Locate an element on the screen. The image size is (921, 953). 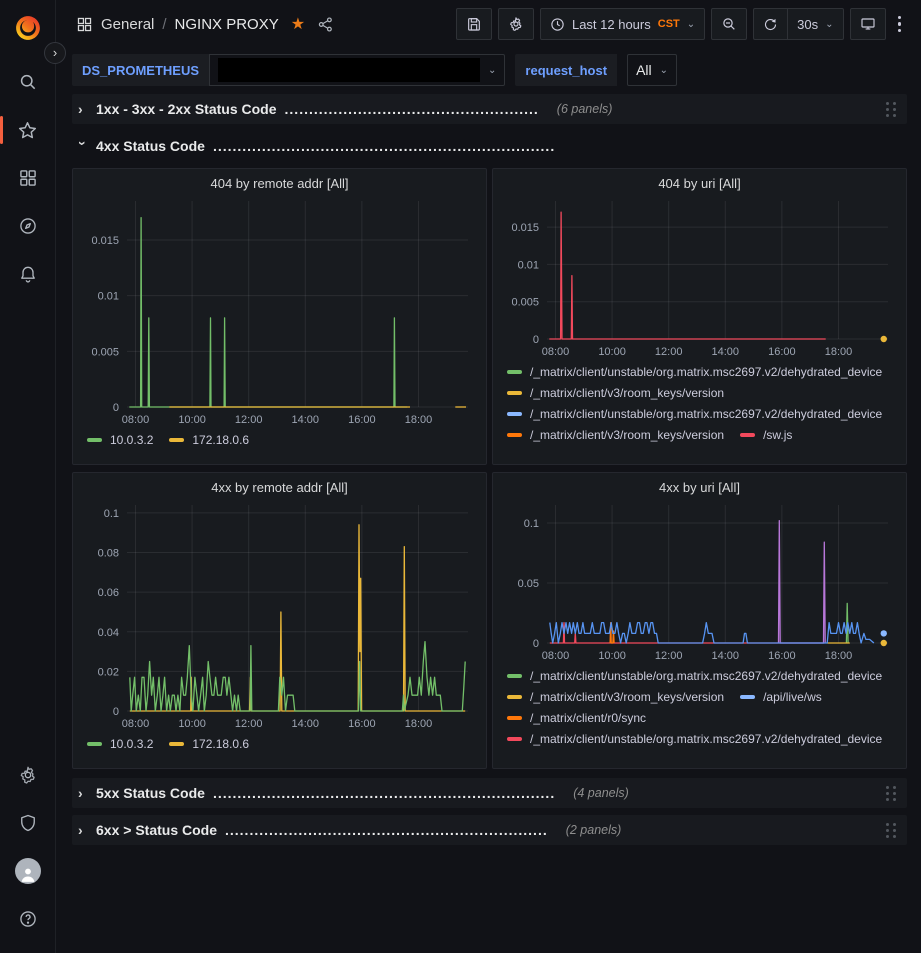
sidebar-item-dashboards is located at coordinates (28, 178).